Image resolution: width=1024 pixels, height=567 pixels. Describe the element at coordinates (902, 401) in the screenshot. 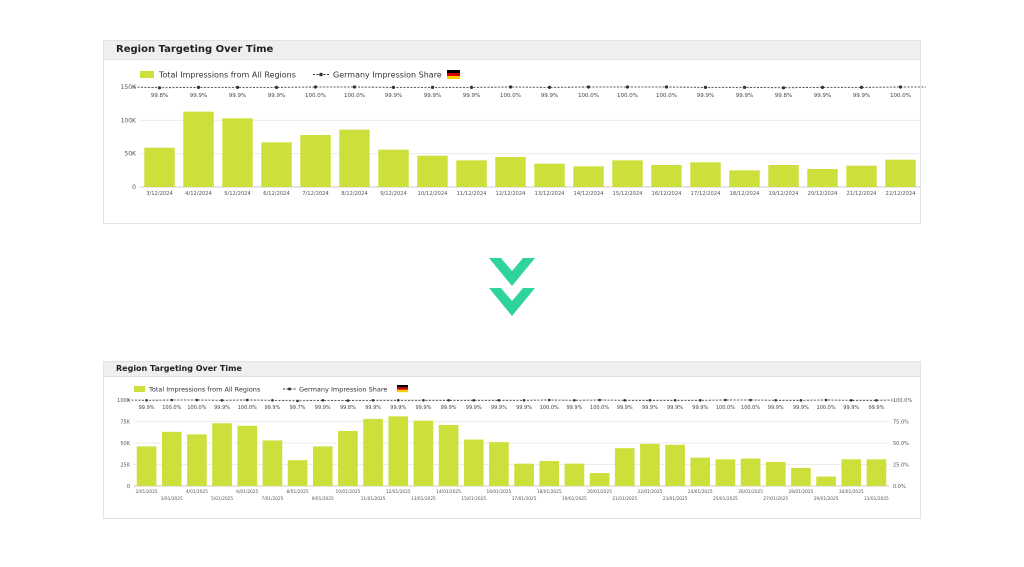

I see `y2-tick-label: 100.0%` at that location.